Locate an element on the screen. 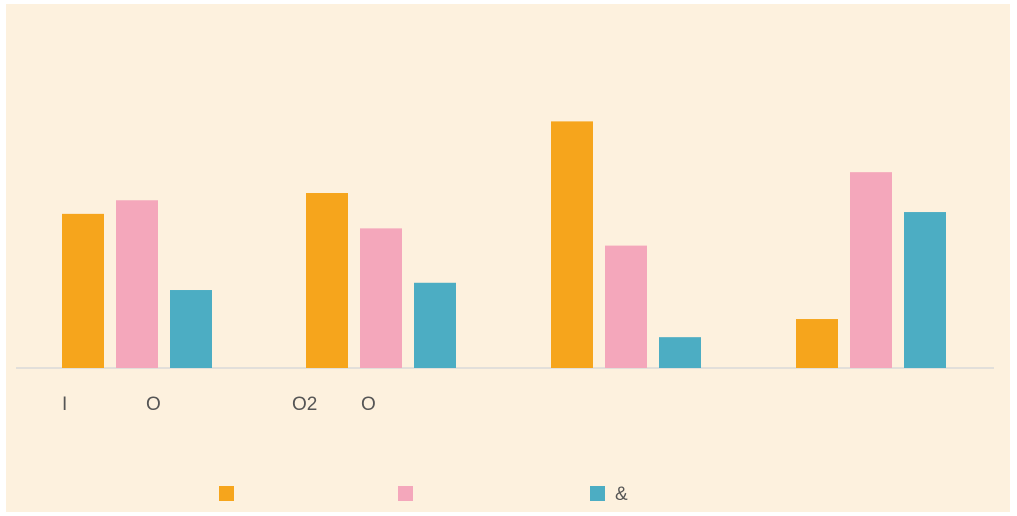 This screenshot has width=1017, height=516. legend-label-series-3: & is located at coordinates (621, 494).